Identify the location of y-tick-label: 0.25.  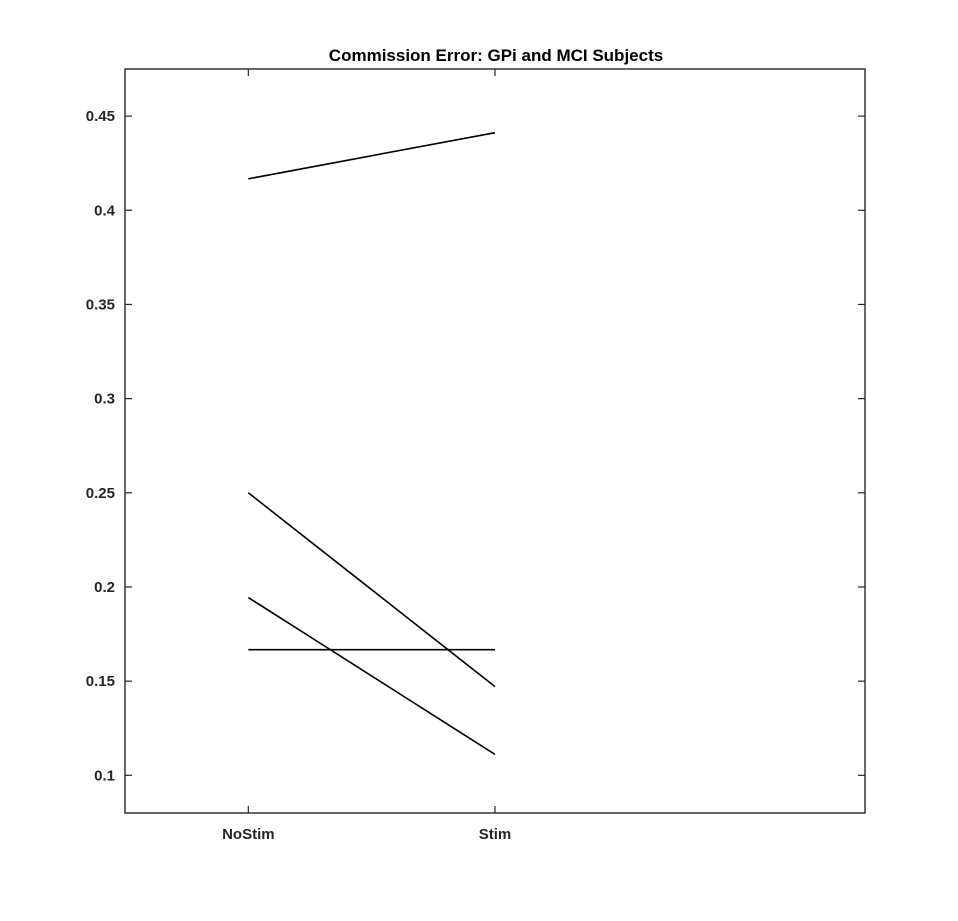
(100, 493).